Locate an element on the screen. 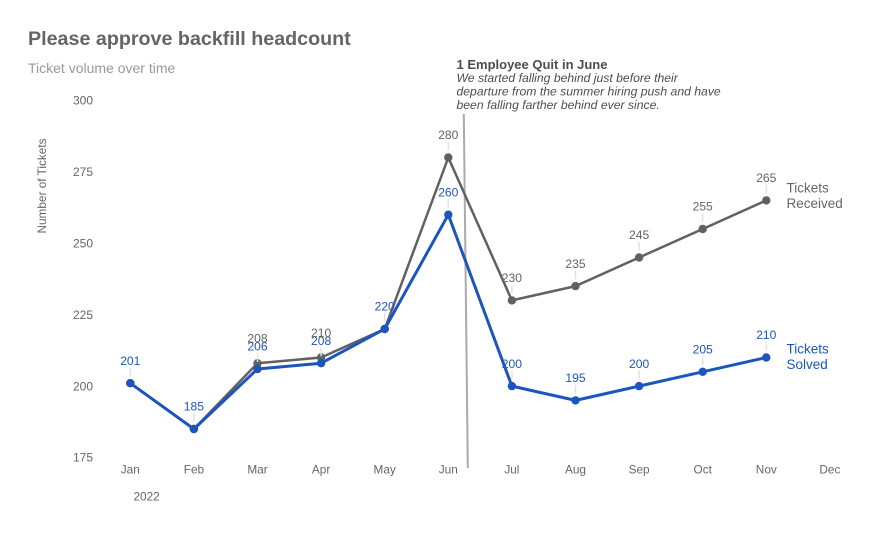 The image size is (888, 549). svg-text: Feb is located at coordinates (194, 470).